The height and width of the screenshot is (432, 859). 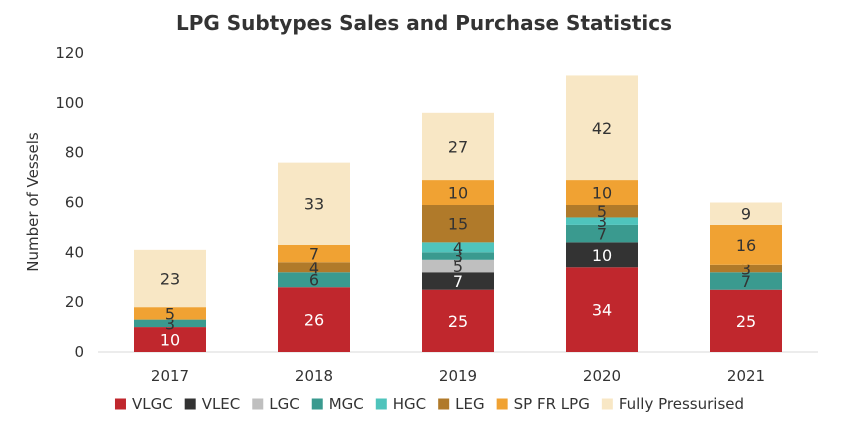 I want to click on data-label: 33, so click(x=314, y=204).